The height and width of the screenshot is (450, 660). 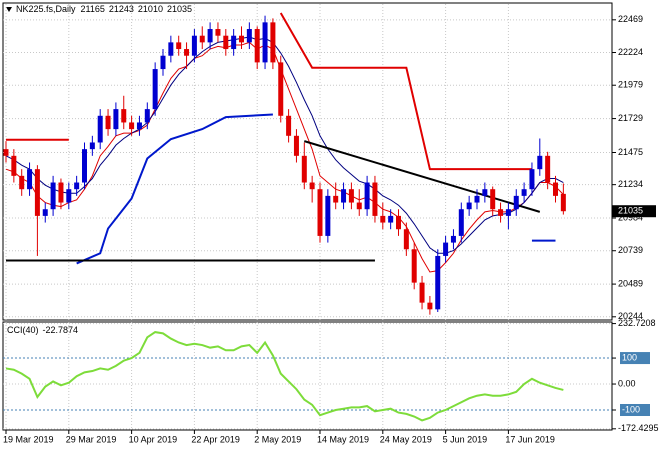 I want to click on x-tick-label: 17 Jun 2019, so click(x=530, y=439).